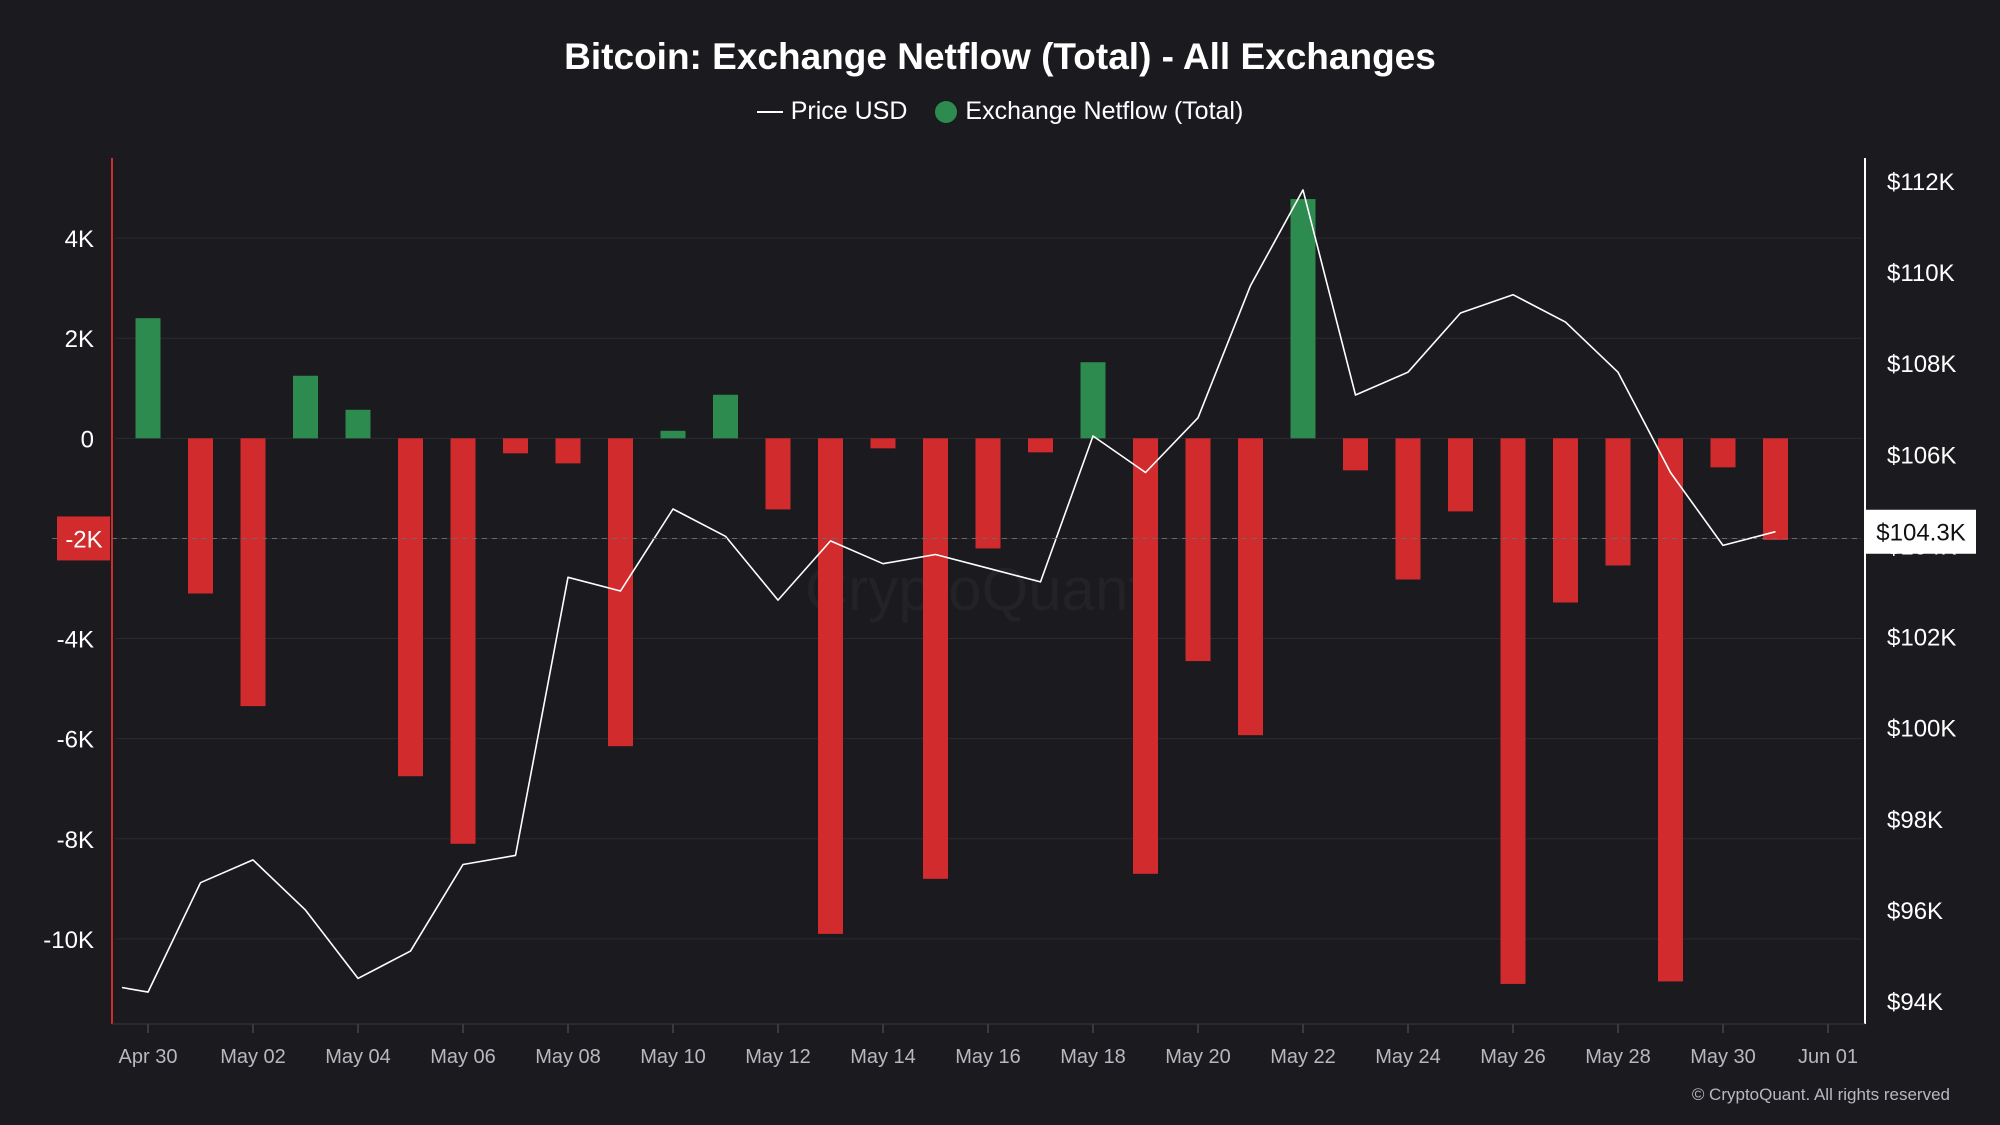 This screenshot has height=1125, width=2000. I want to click on legend-item-price: Price USD, so click(832, 111).